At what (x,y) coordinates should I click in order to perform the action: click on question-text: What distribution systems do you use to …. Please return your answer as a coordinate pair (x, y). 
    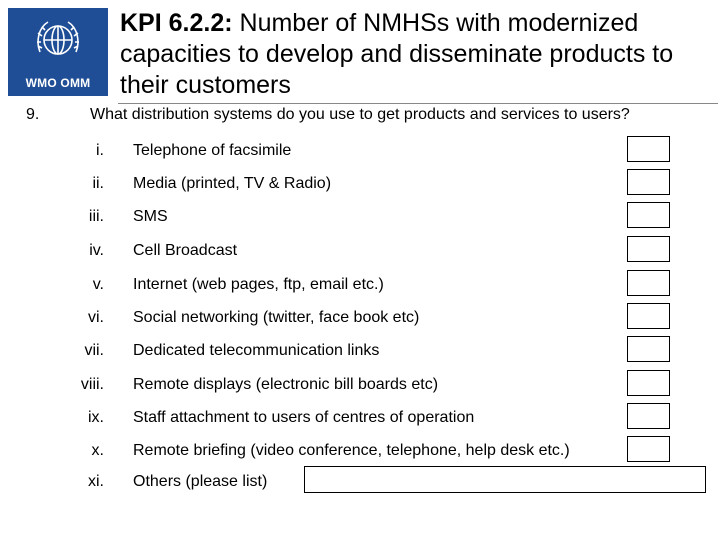
    Looking at the image, I should click on (360, 114).